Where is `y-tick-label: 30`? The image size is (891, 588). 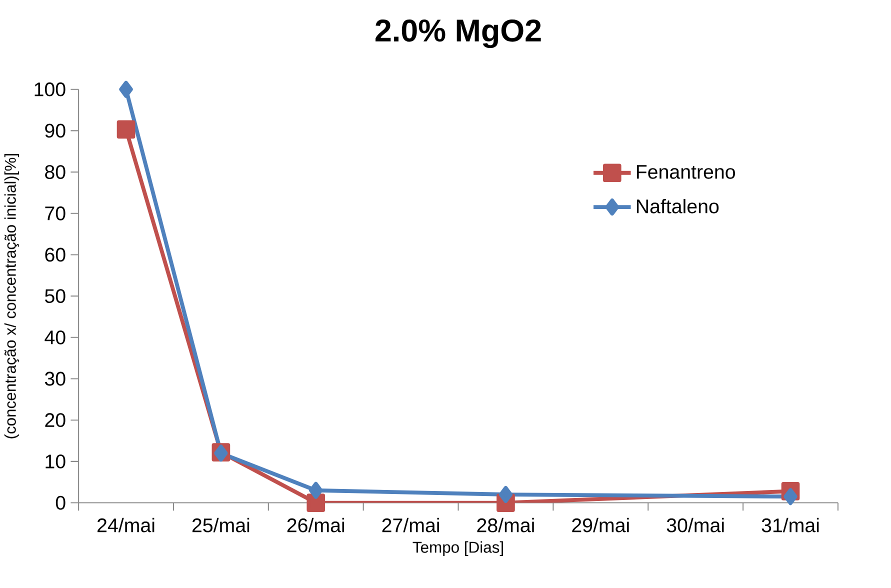 y-tick-label: 30 is located at coordinates (55, 379).